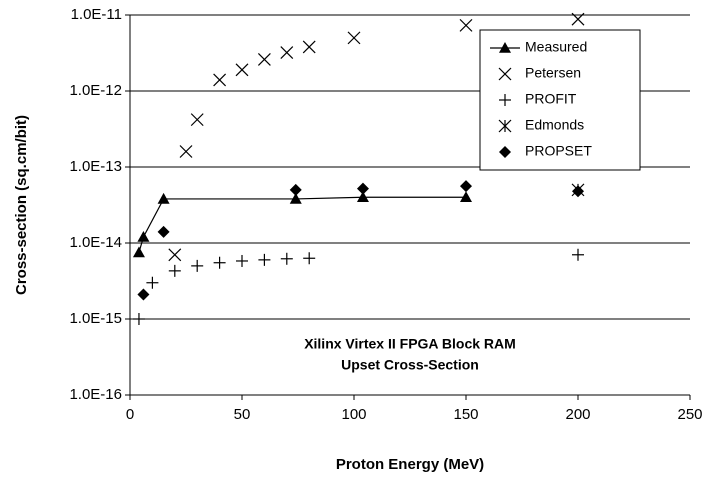 The height and width of the screenshot is (480, 702). I want to click on legend-label: PROPSET, so click(558, 151).